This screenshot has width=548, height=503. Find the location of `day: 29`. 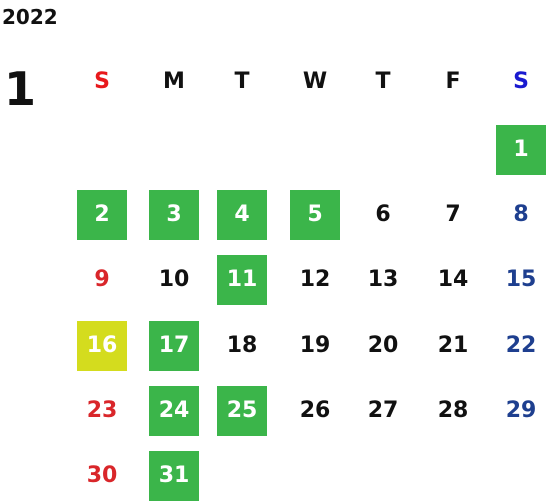

day: 29 is located at coordinates (521, 410).